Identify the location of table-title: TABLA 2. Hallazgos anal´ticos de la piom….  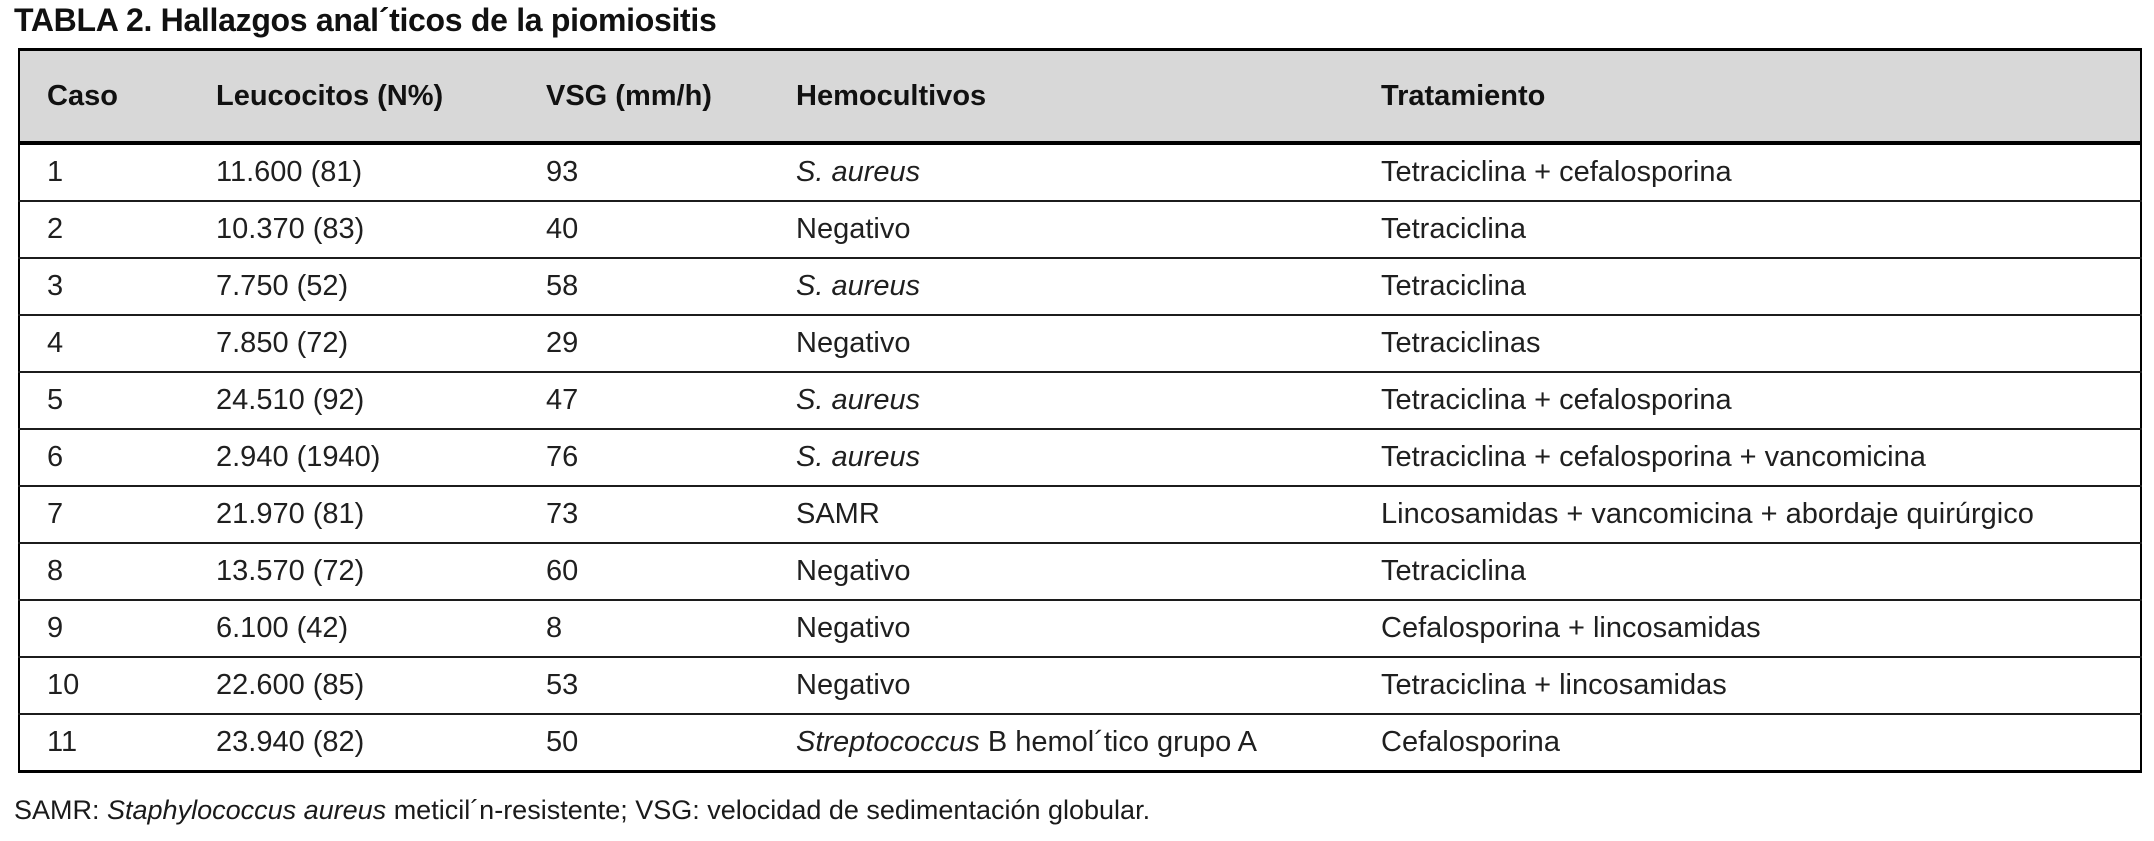
(365, 20).